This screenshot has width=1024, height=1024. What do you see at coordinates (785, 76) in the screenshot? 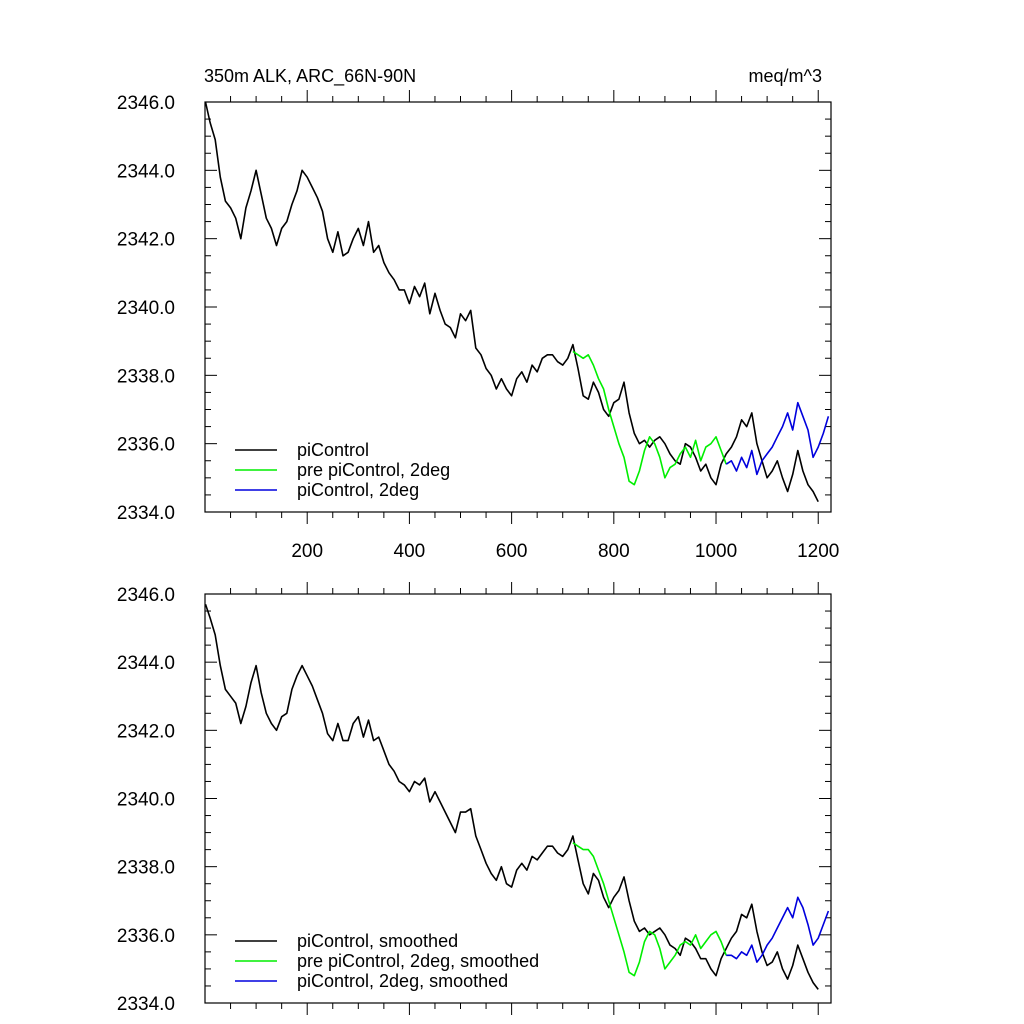
I see `units-label: meq/m^3` at bounding box center [785, 76].